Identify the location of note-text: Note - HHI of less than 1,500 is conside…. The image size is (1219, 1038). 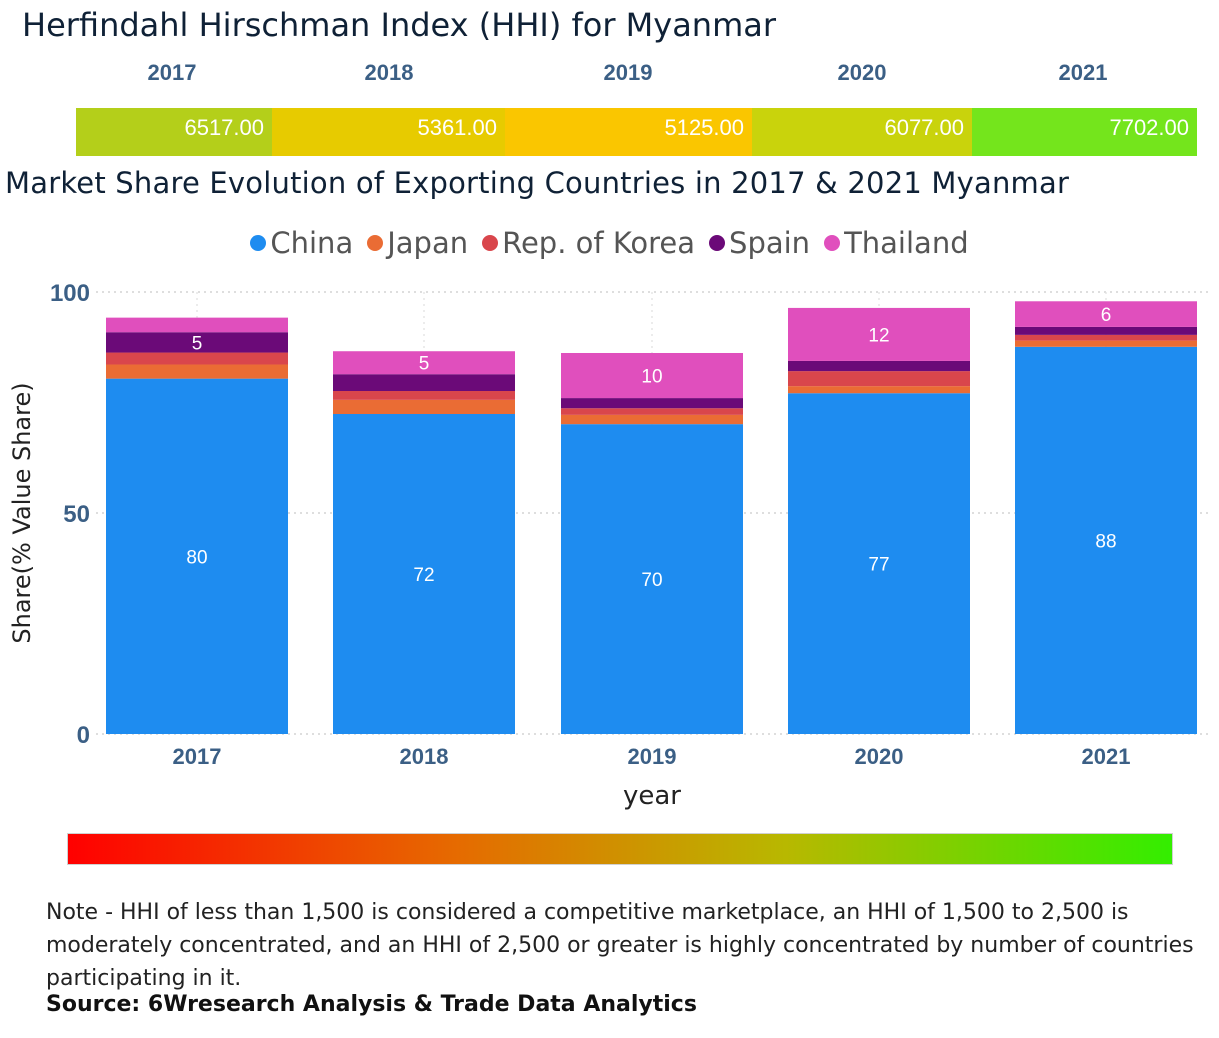
(620, 945).